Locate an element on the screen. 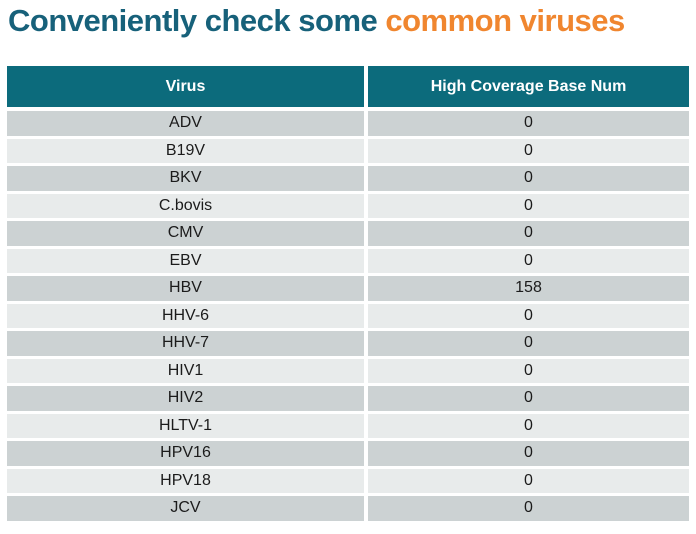 This screenshot has width=696, height=534. table-row: HHV-7 0 is located at coordinates (348, 343).